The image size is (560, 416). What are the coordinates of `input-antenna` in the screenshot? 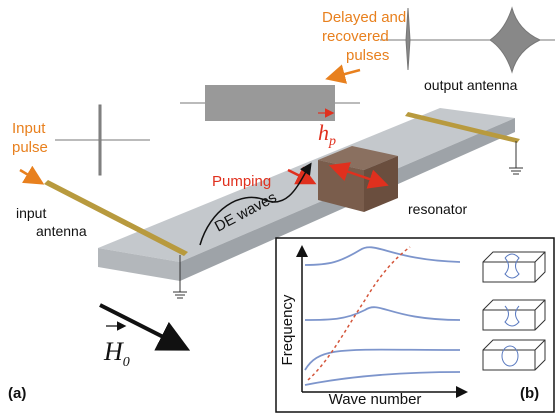 It's located at (116, 218).